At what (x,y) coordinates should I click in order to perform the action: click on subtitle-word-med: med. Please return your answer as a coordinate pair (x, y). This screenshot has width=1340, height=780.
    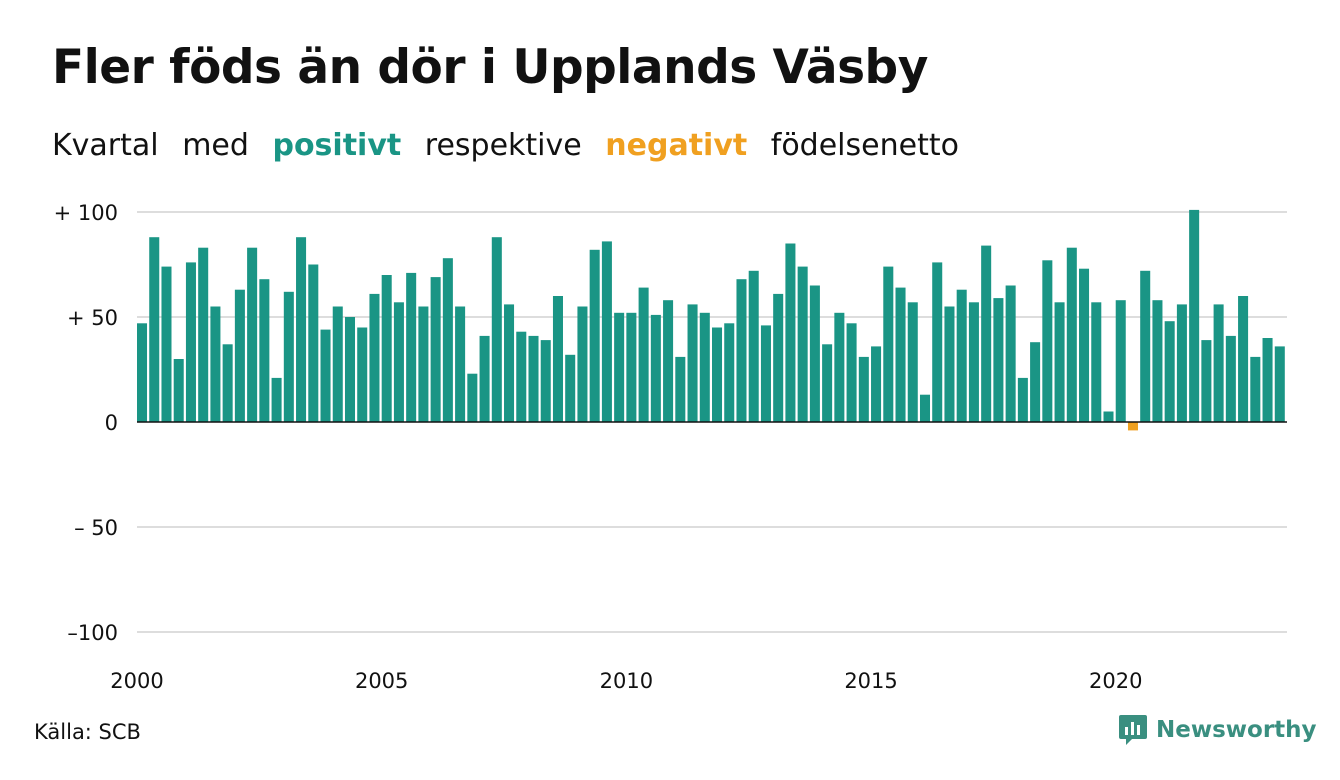
    Looking at the image, I should click on (215, 145).